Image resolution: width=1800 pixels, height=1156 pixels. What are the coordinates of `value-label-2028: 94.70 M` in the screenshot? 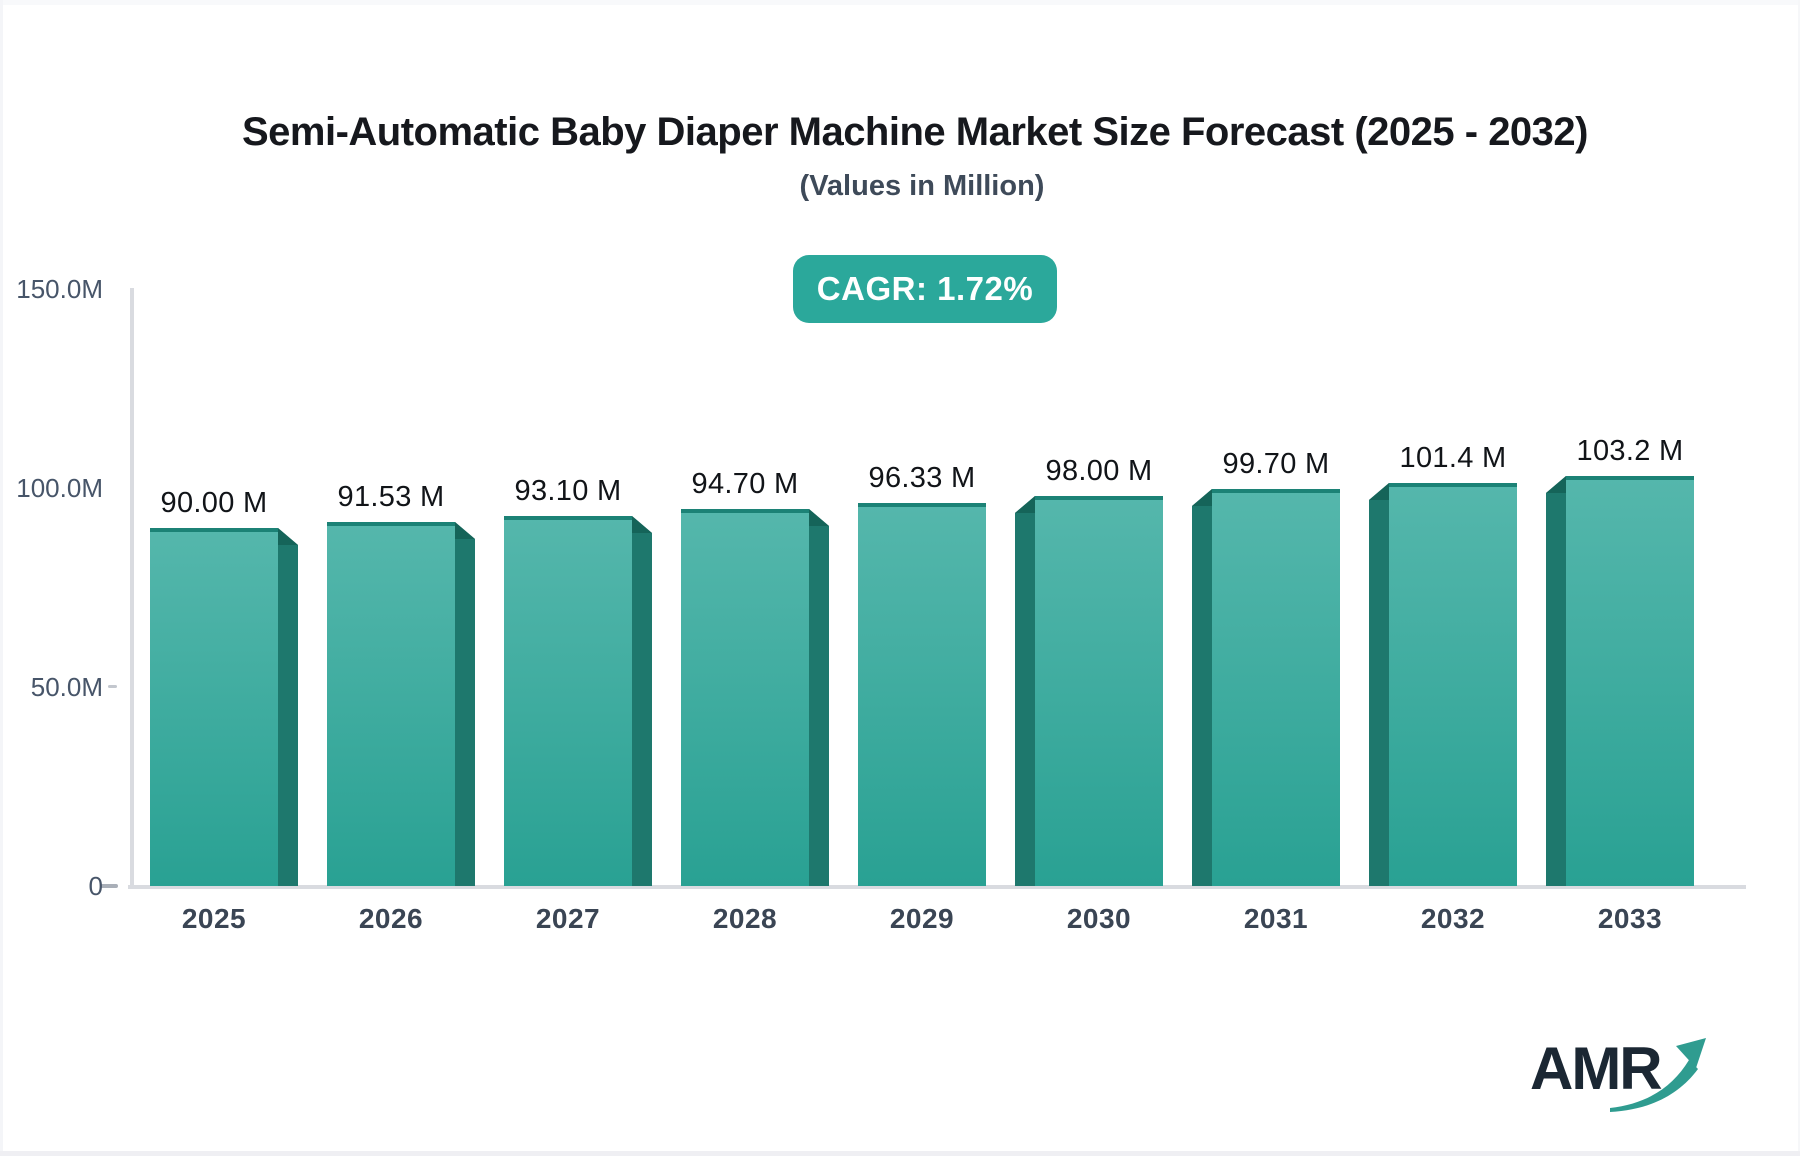 It's located at (745, 484).